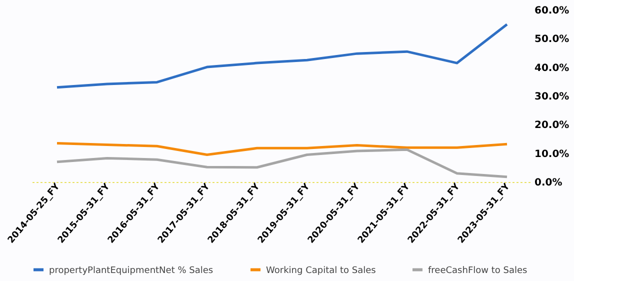 Image resolution: width=640 pixels, height=301 pixels. What do you see at coordinates (478, 271) in the screenshot?
I see `legend-label: freeCashFlow to Sales` at bounding box center [478, 271].